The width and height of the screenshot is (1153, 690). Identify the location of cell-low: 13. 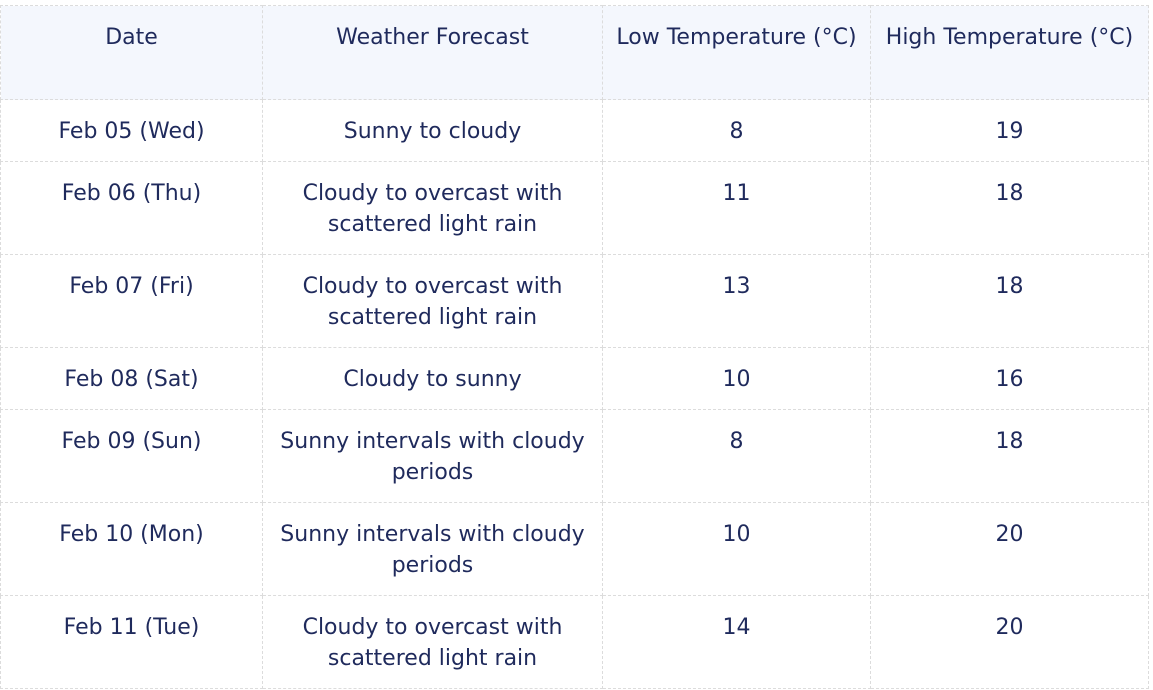
(736, 301).